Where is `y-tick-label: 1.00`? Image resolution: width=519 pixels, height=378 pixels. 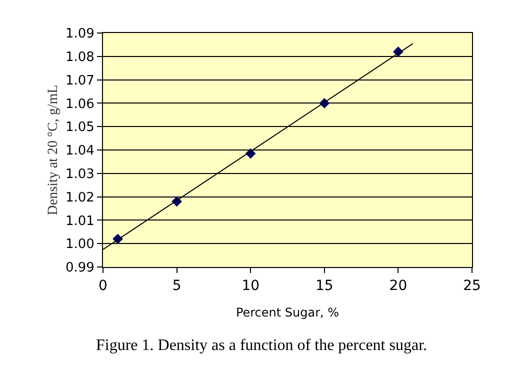
y-tick-label: 1.00 is located at coordinates (79, 244).